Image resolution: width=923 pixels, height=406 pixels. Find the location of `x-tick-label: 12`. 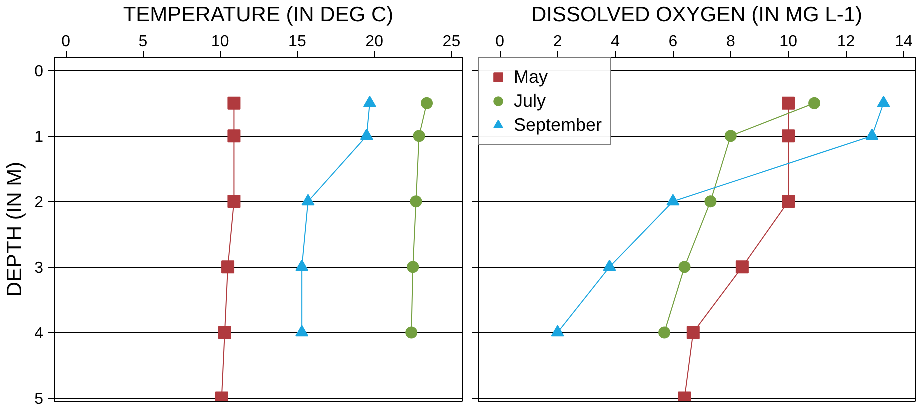

x-tick-label: 12 is located at coordinates (846, 42).